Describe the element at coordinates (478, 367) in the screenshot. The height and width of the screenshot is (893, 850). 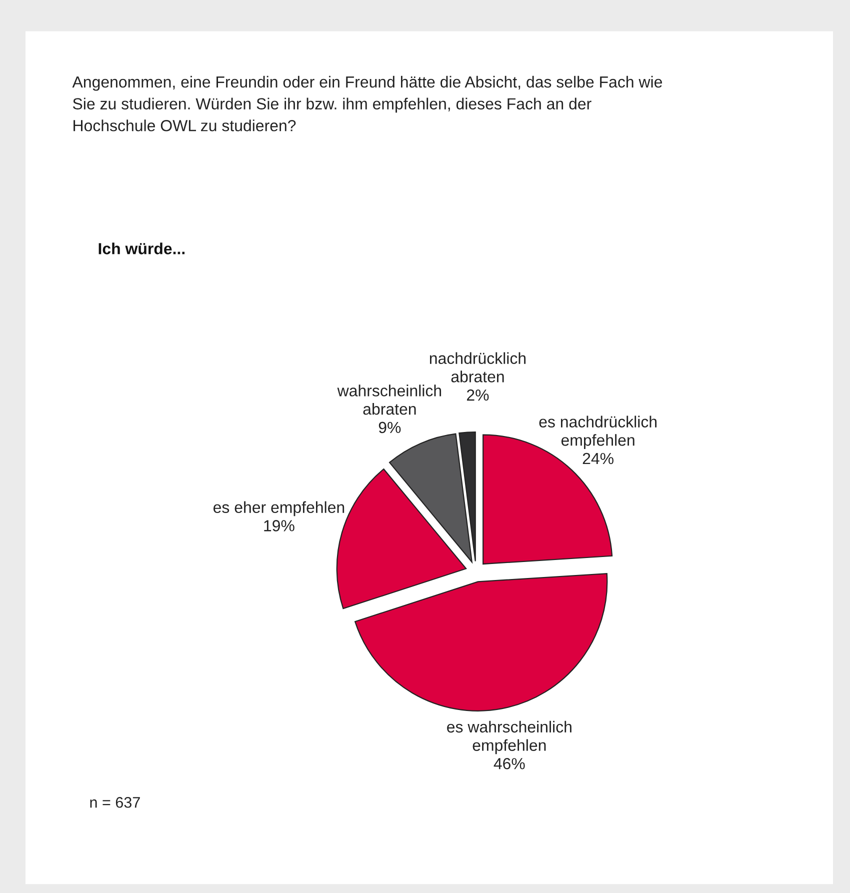
I see `slice-label: nachdrücklich abraten` at that location.